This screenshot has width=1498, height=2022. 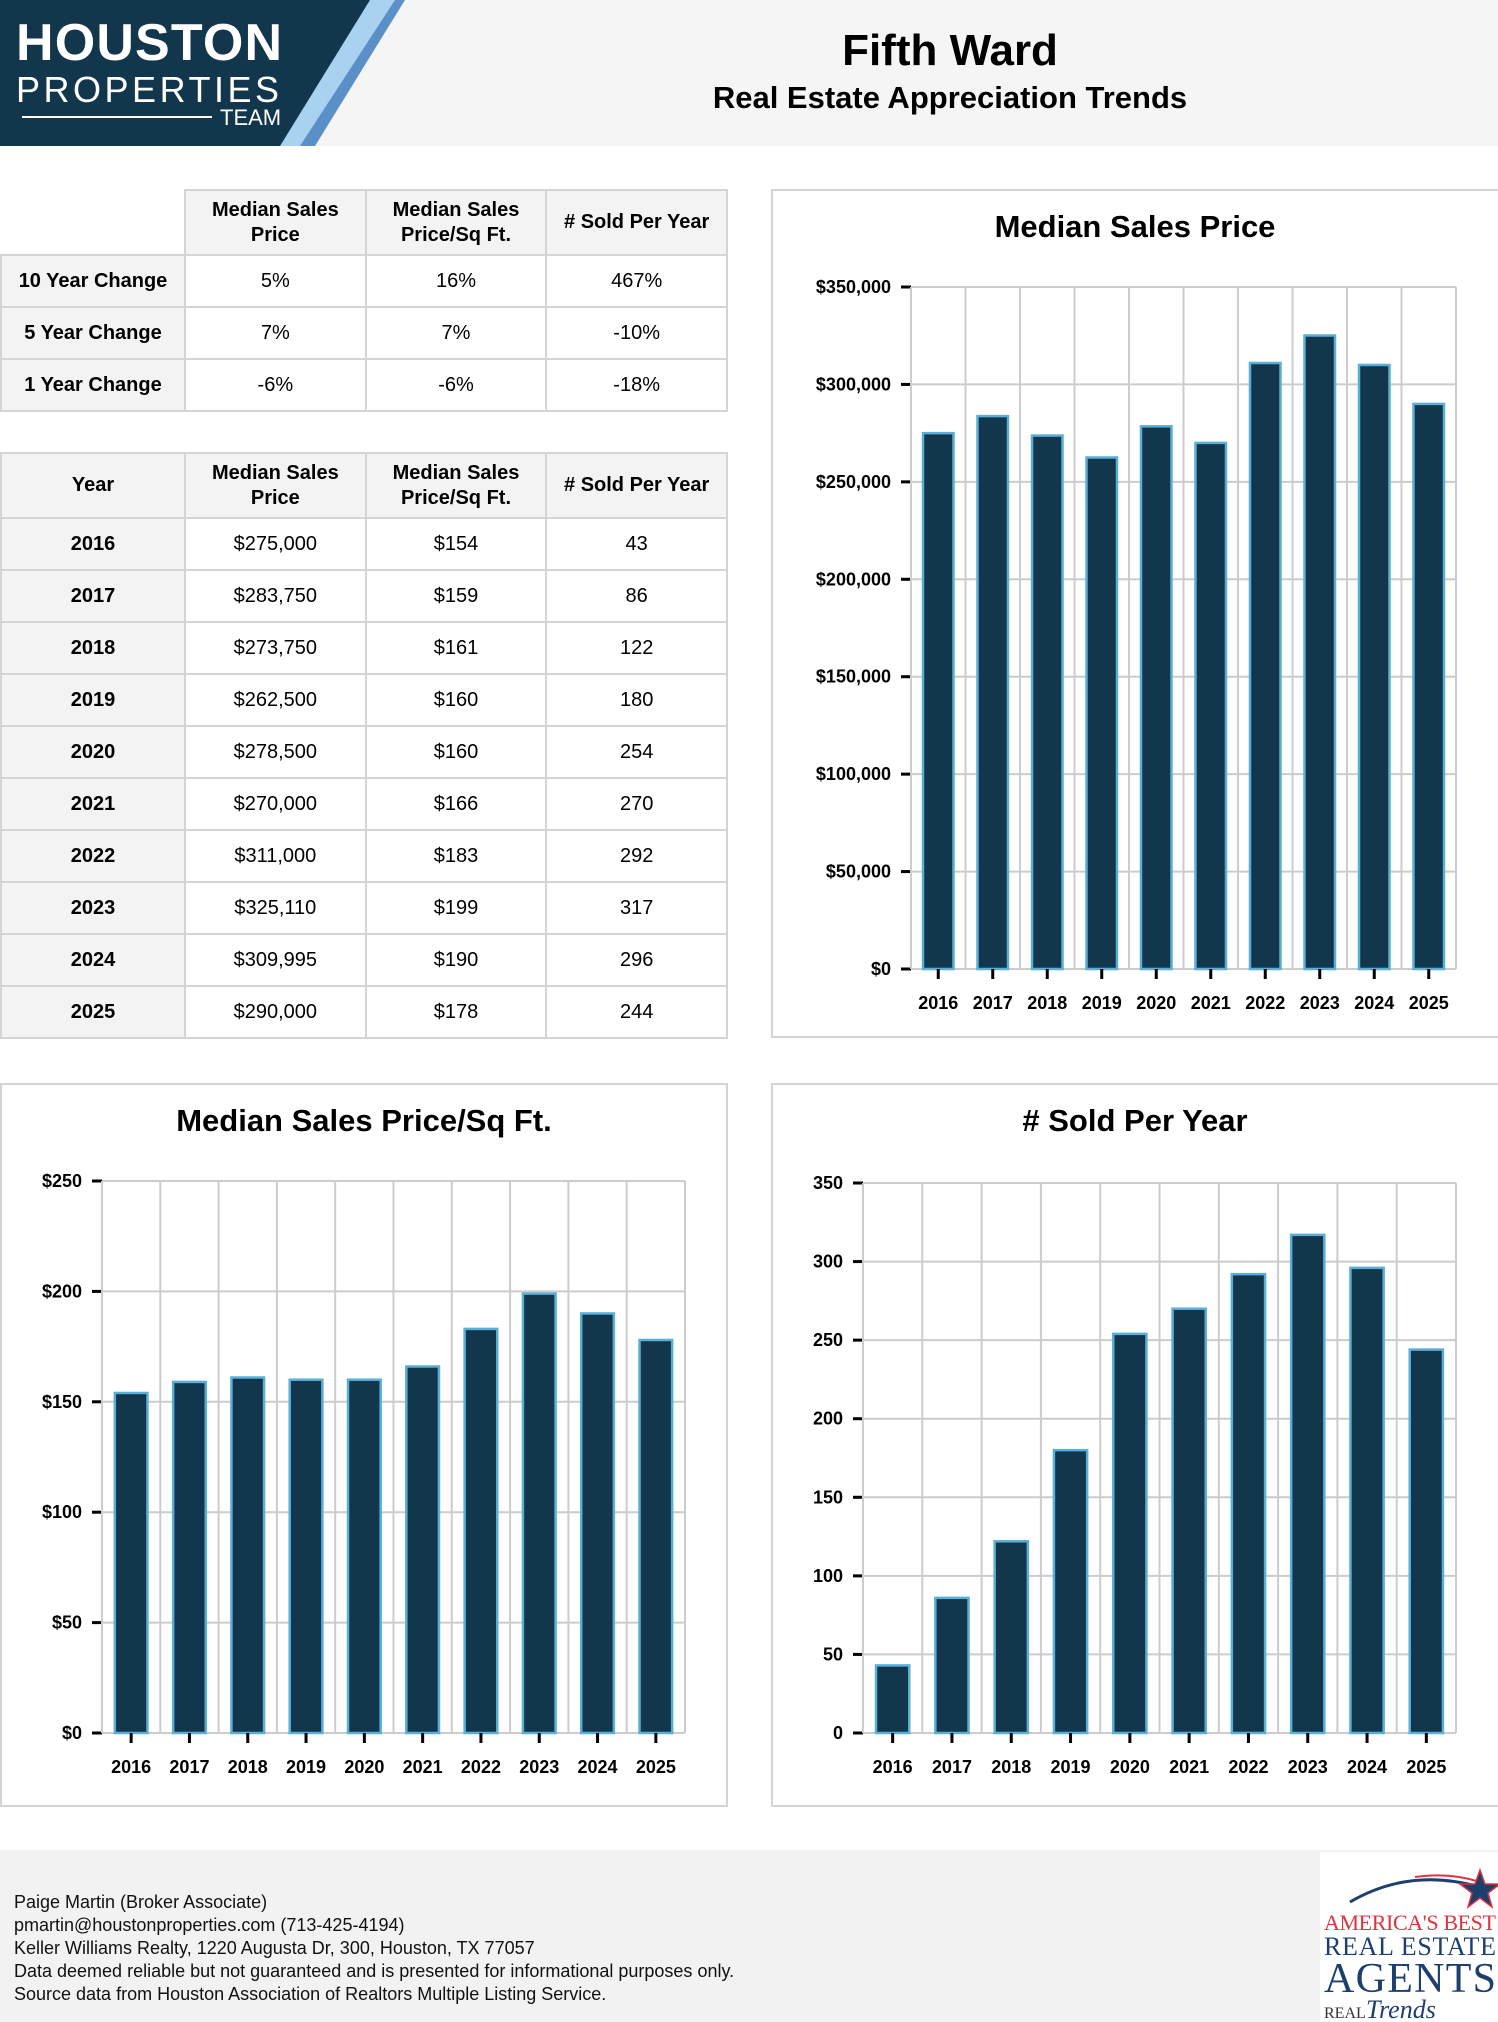 I want to click on cell: 292, so click(x=636, y=856).